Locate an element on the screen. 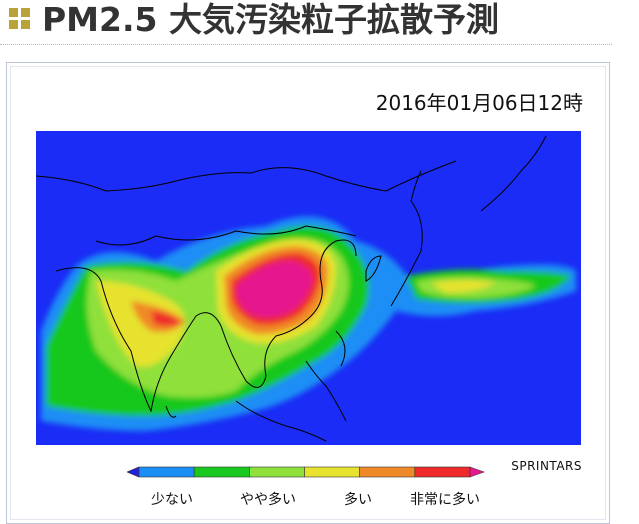  title-icon is located at coordinates (20, 19).